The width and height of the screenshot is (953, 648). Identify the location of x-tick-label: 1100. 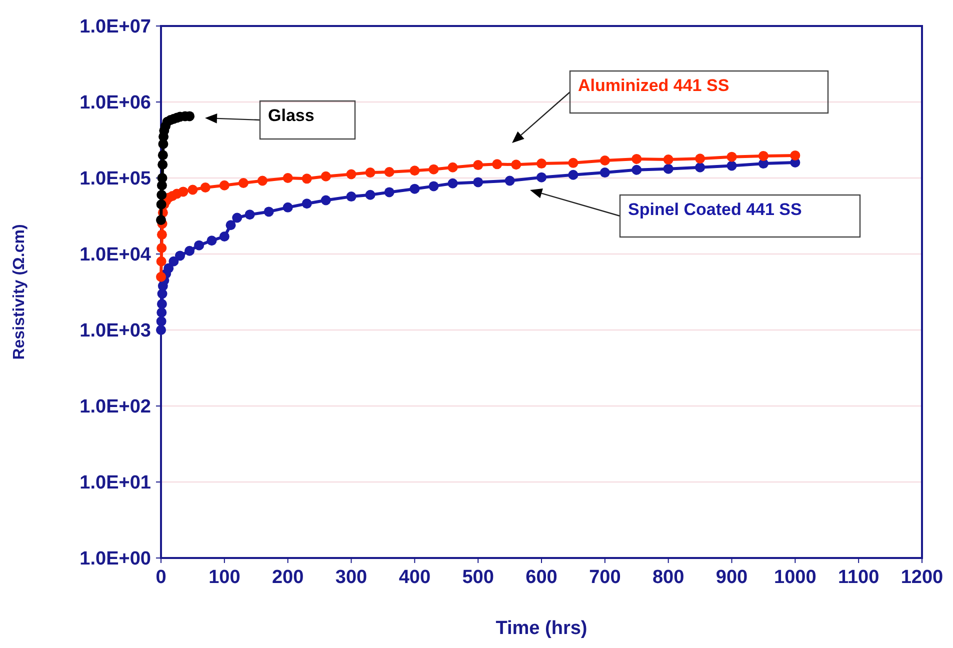
(859, 577).